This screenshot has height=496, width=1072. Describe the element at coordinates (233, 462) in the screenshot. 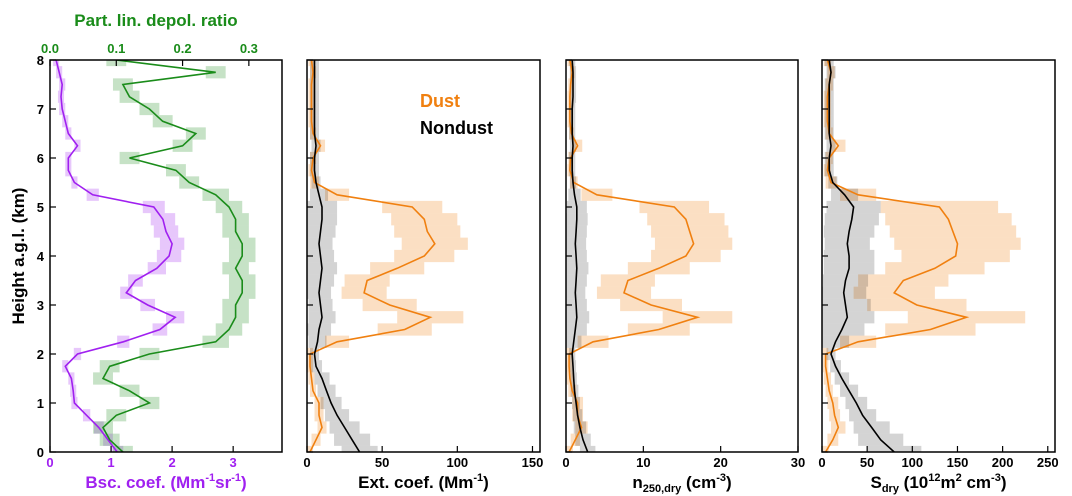

I see `x-tick-label: 3` at that location.